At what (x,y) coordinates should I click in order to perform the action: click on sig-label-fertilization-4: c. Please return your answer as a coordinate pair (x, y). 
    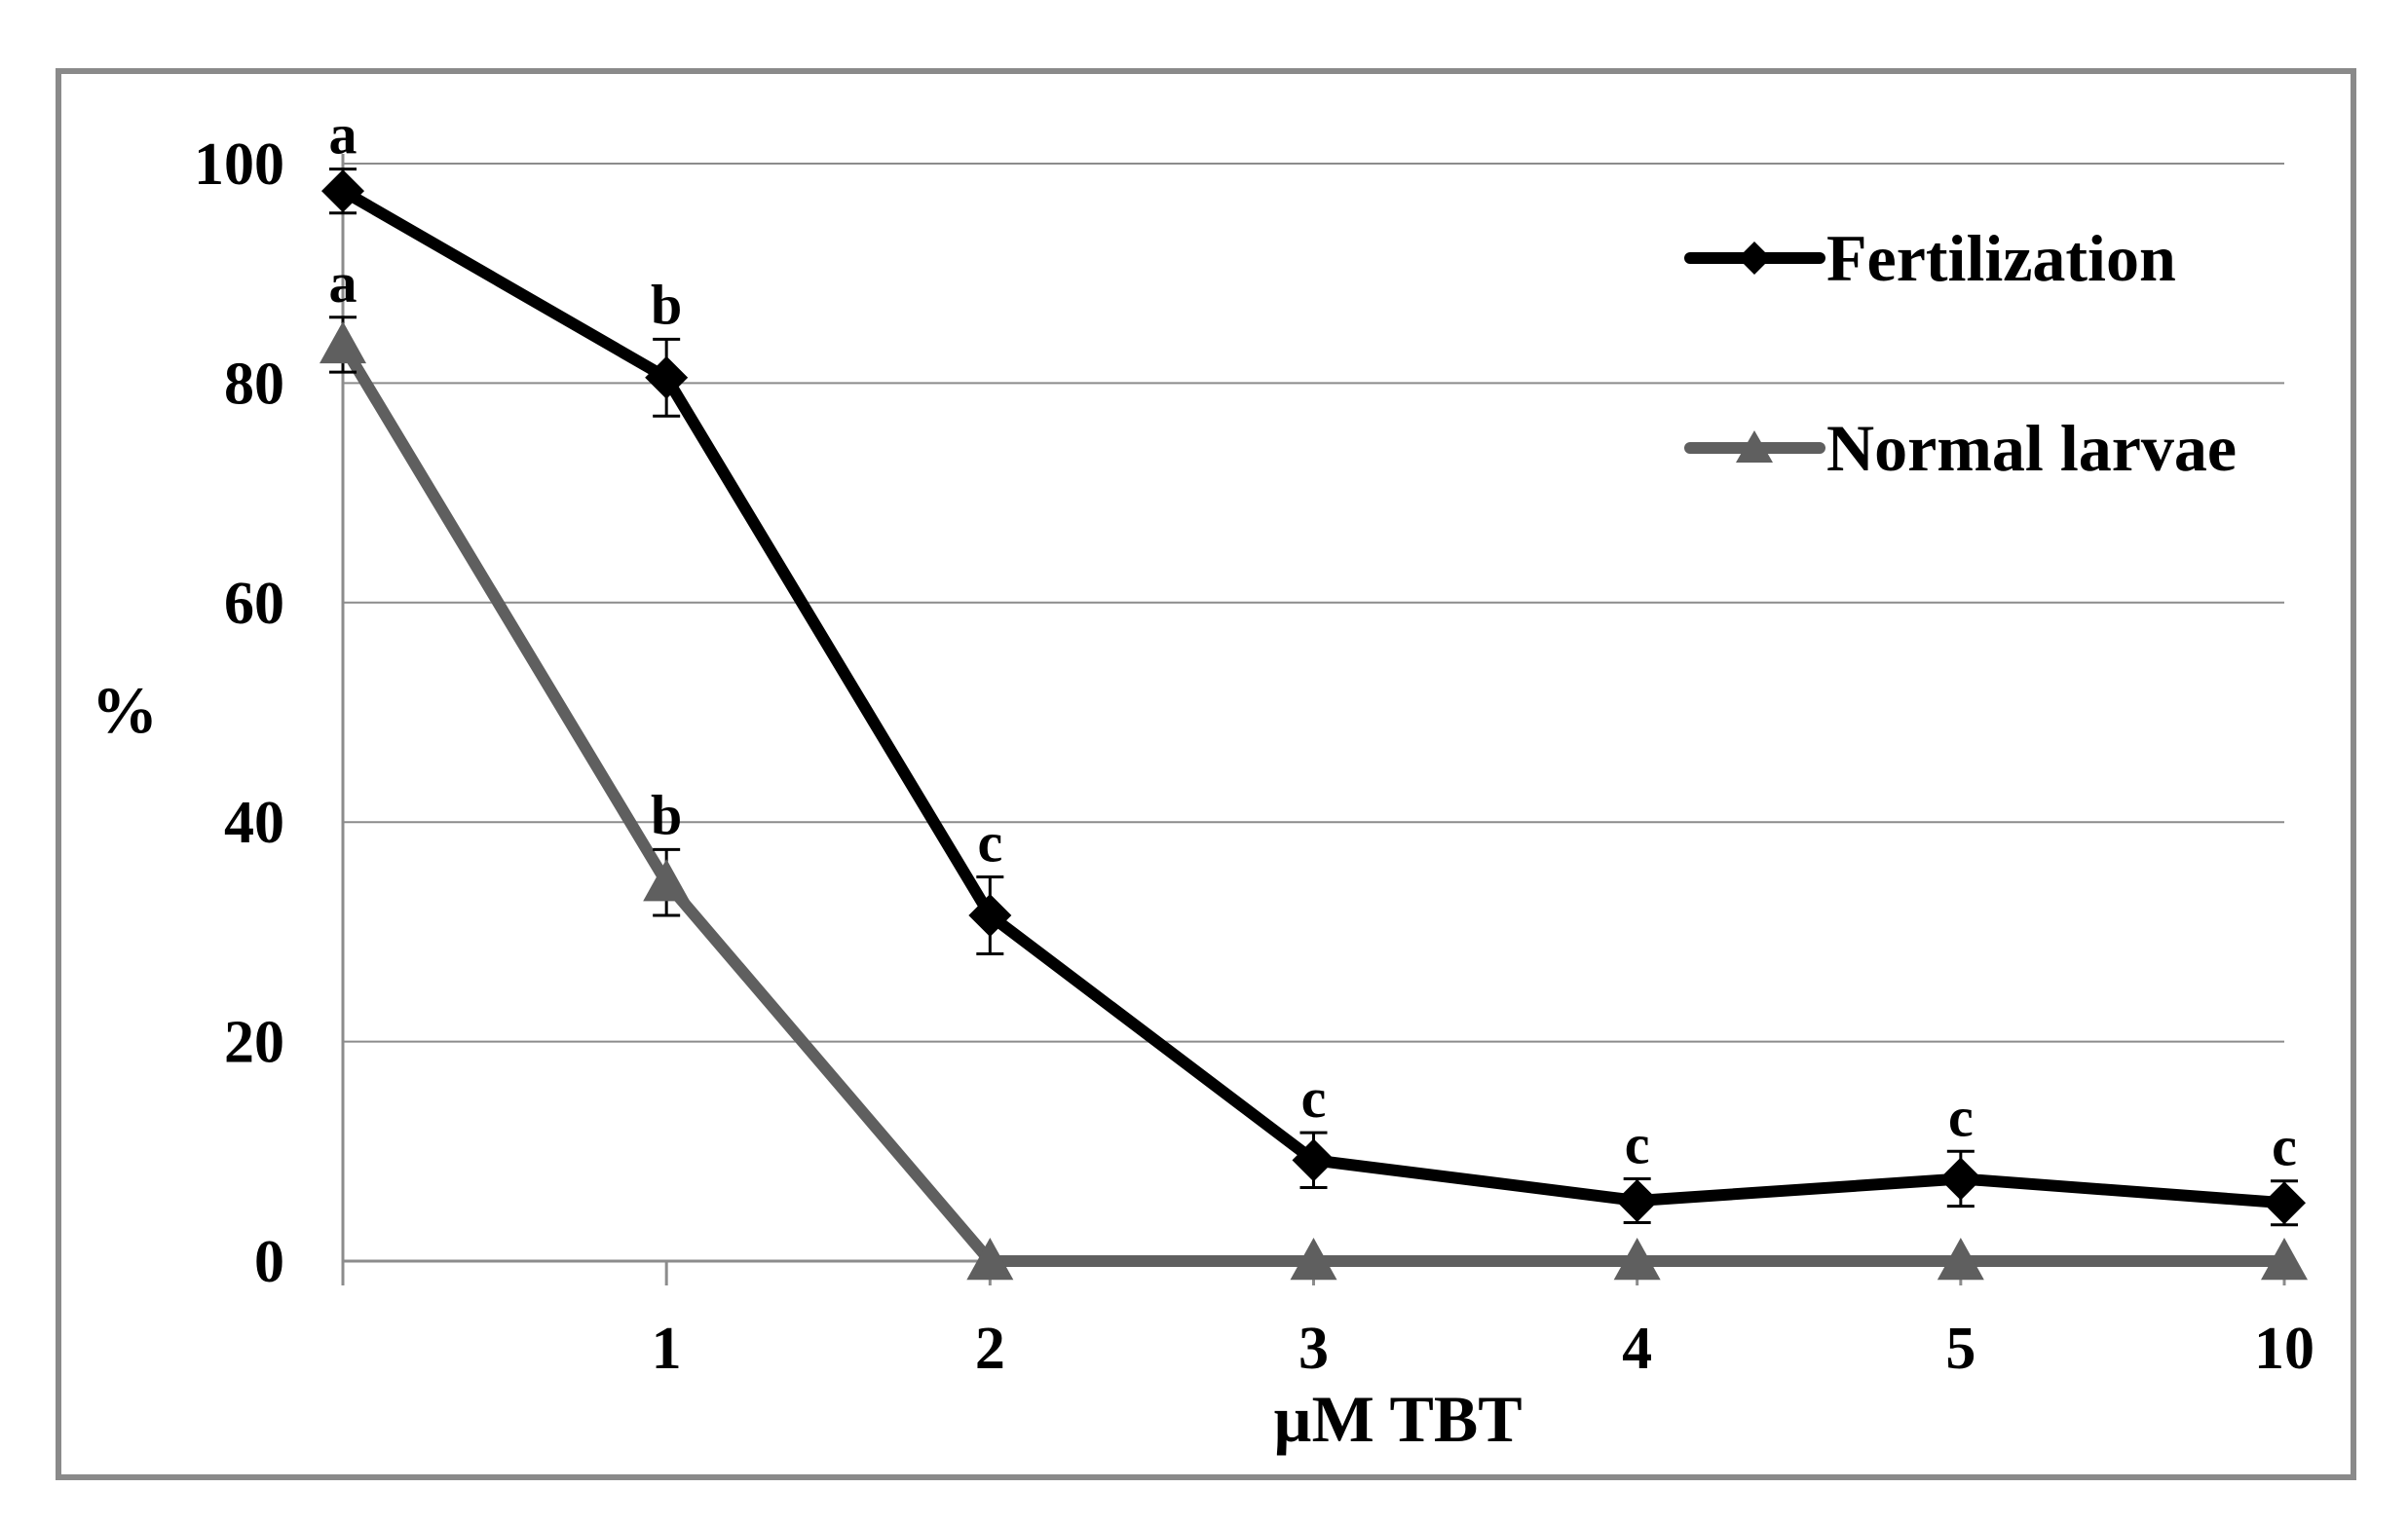
    Looking at the image, I should click on (1637, 1143).